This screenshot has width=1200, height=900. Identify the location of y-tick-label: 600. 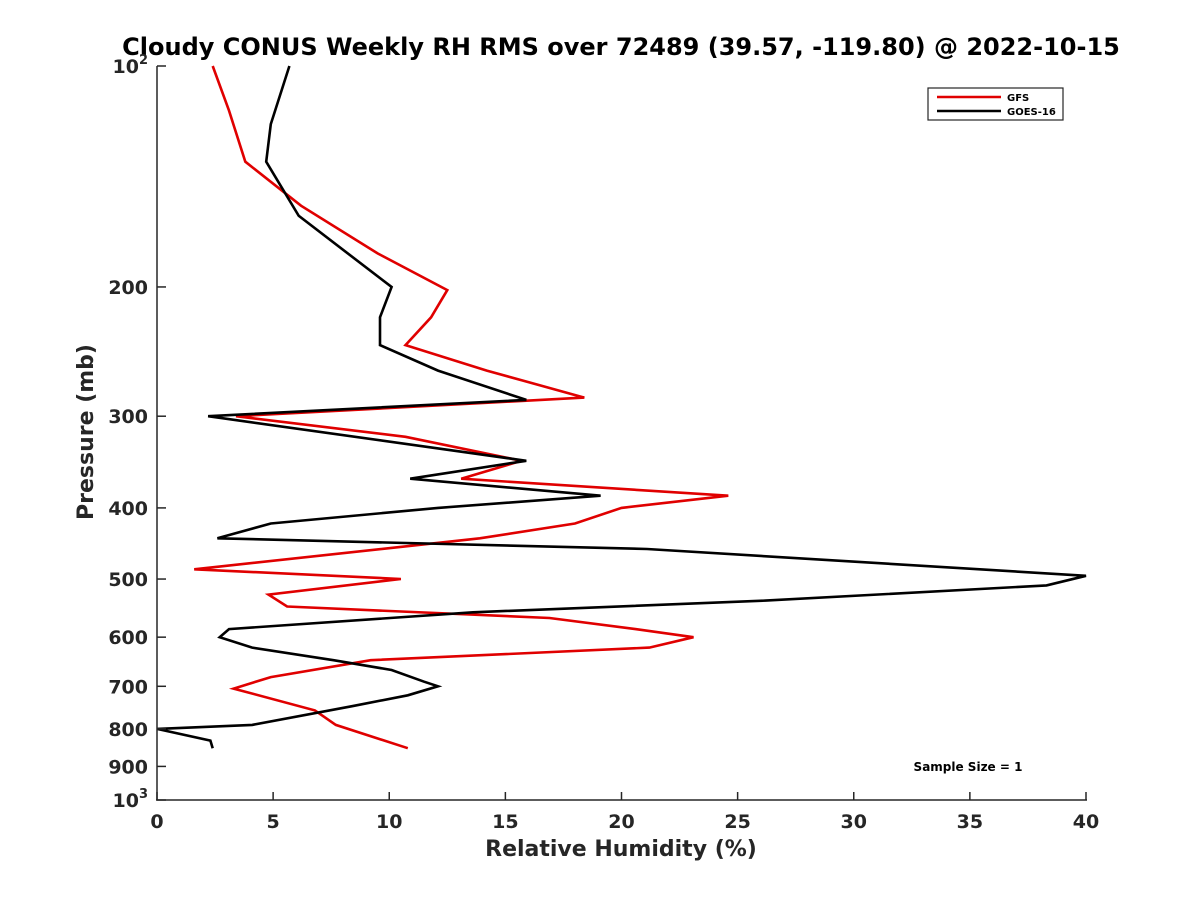
(128, 638).